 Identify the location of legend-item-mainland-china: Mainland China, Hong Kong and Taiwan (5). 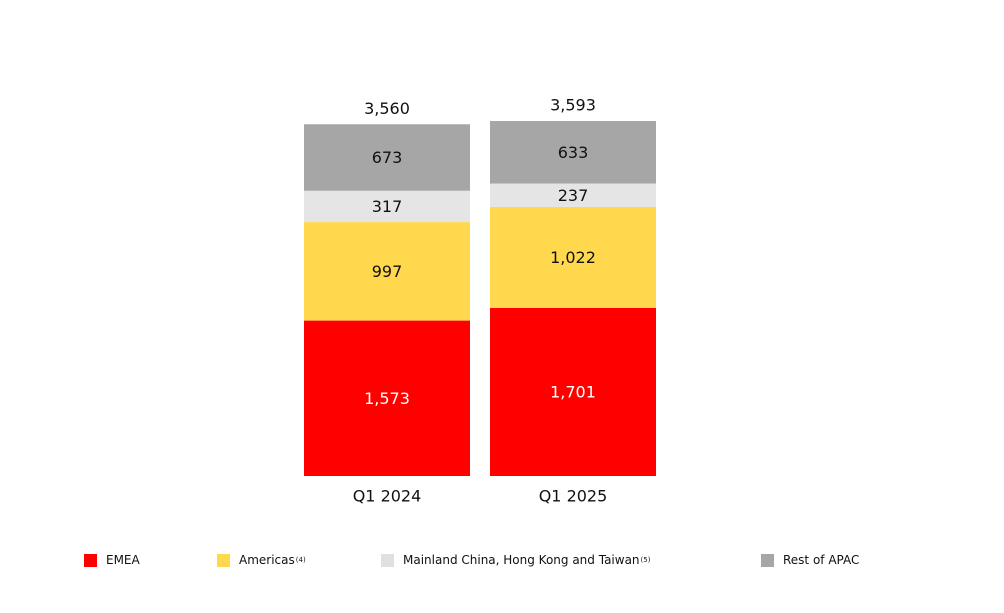
(515, 560).